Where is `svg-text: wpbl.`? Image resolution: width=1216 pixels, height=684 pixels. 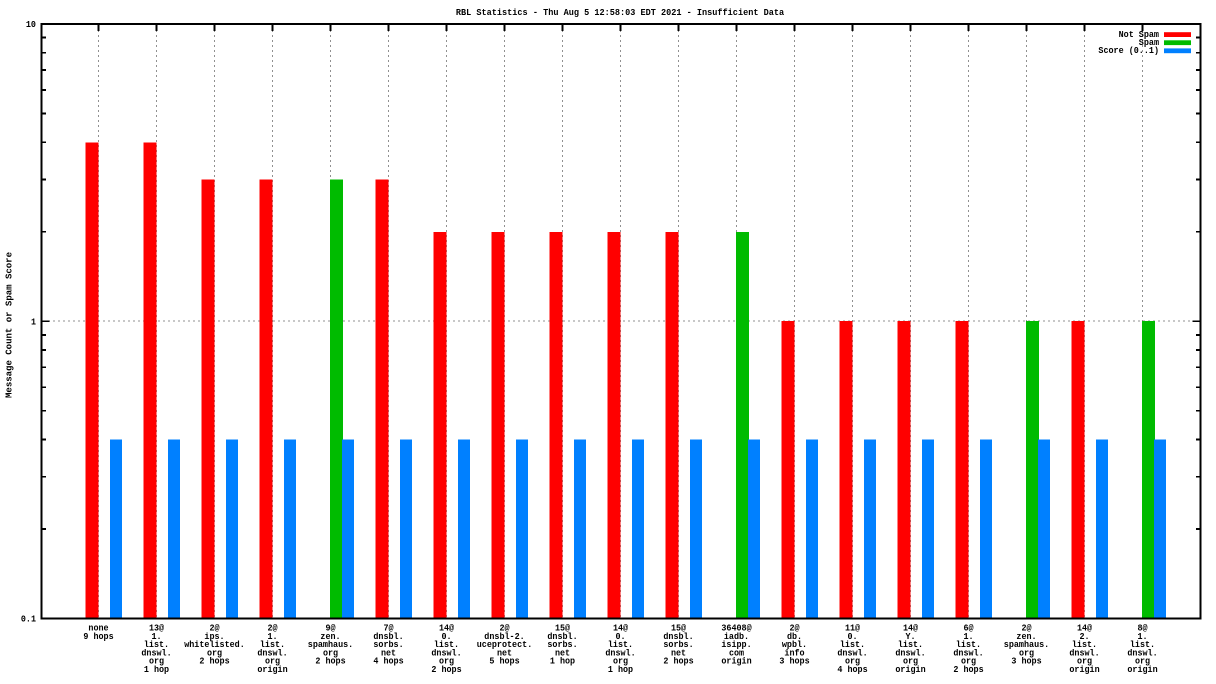 svg-text: wpbl. is located at coordinates (794, 645).